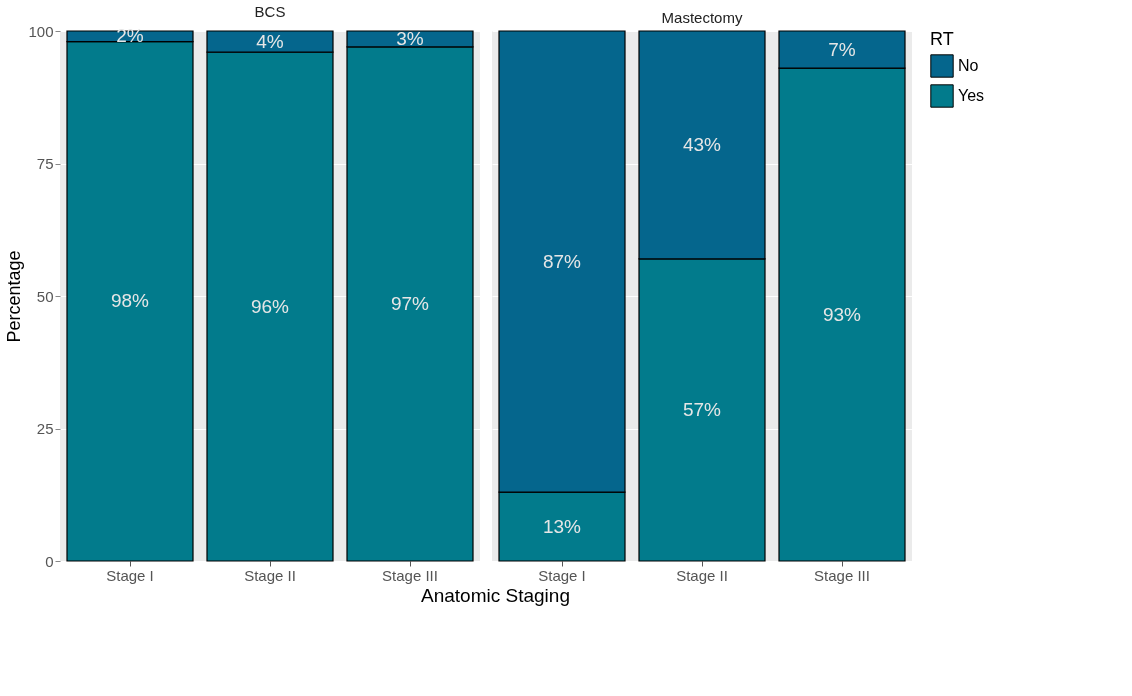 The width and height of the screenshot is (1132, 696). Describe the element at coordinates (14, 296) in the screenshot. I see `y-axis-title: Percentage` at that location.